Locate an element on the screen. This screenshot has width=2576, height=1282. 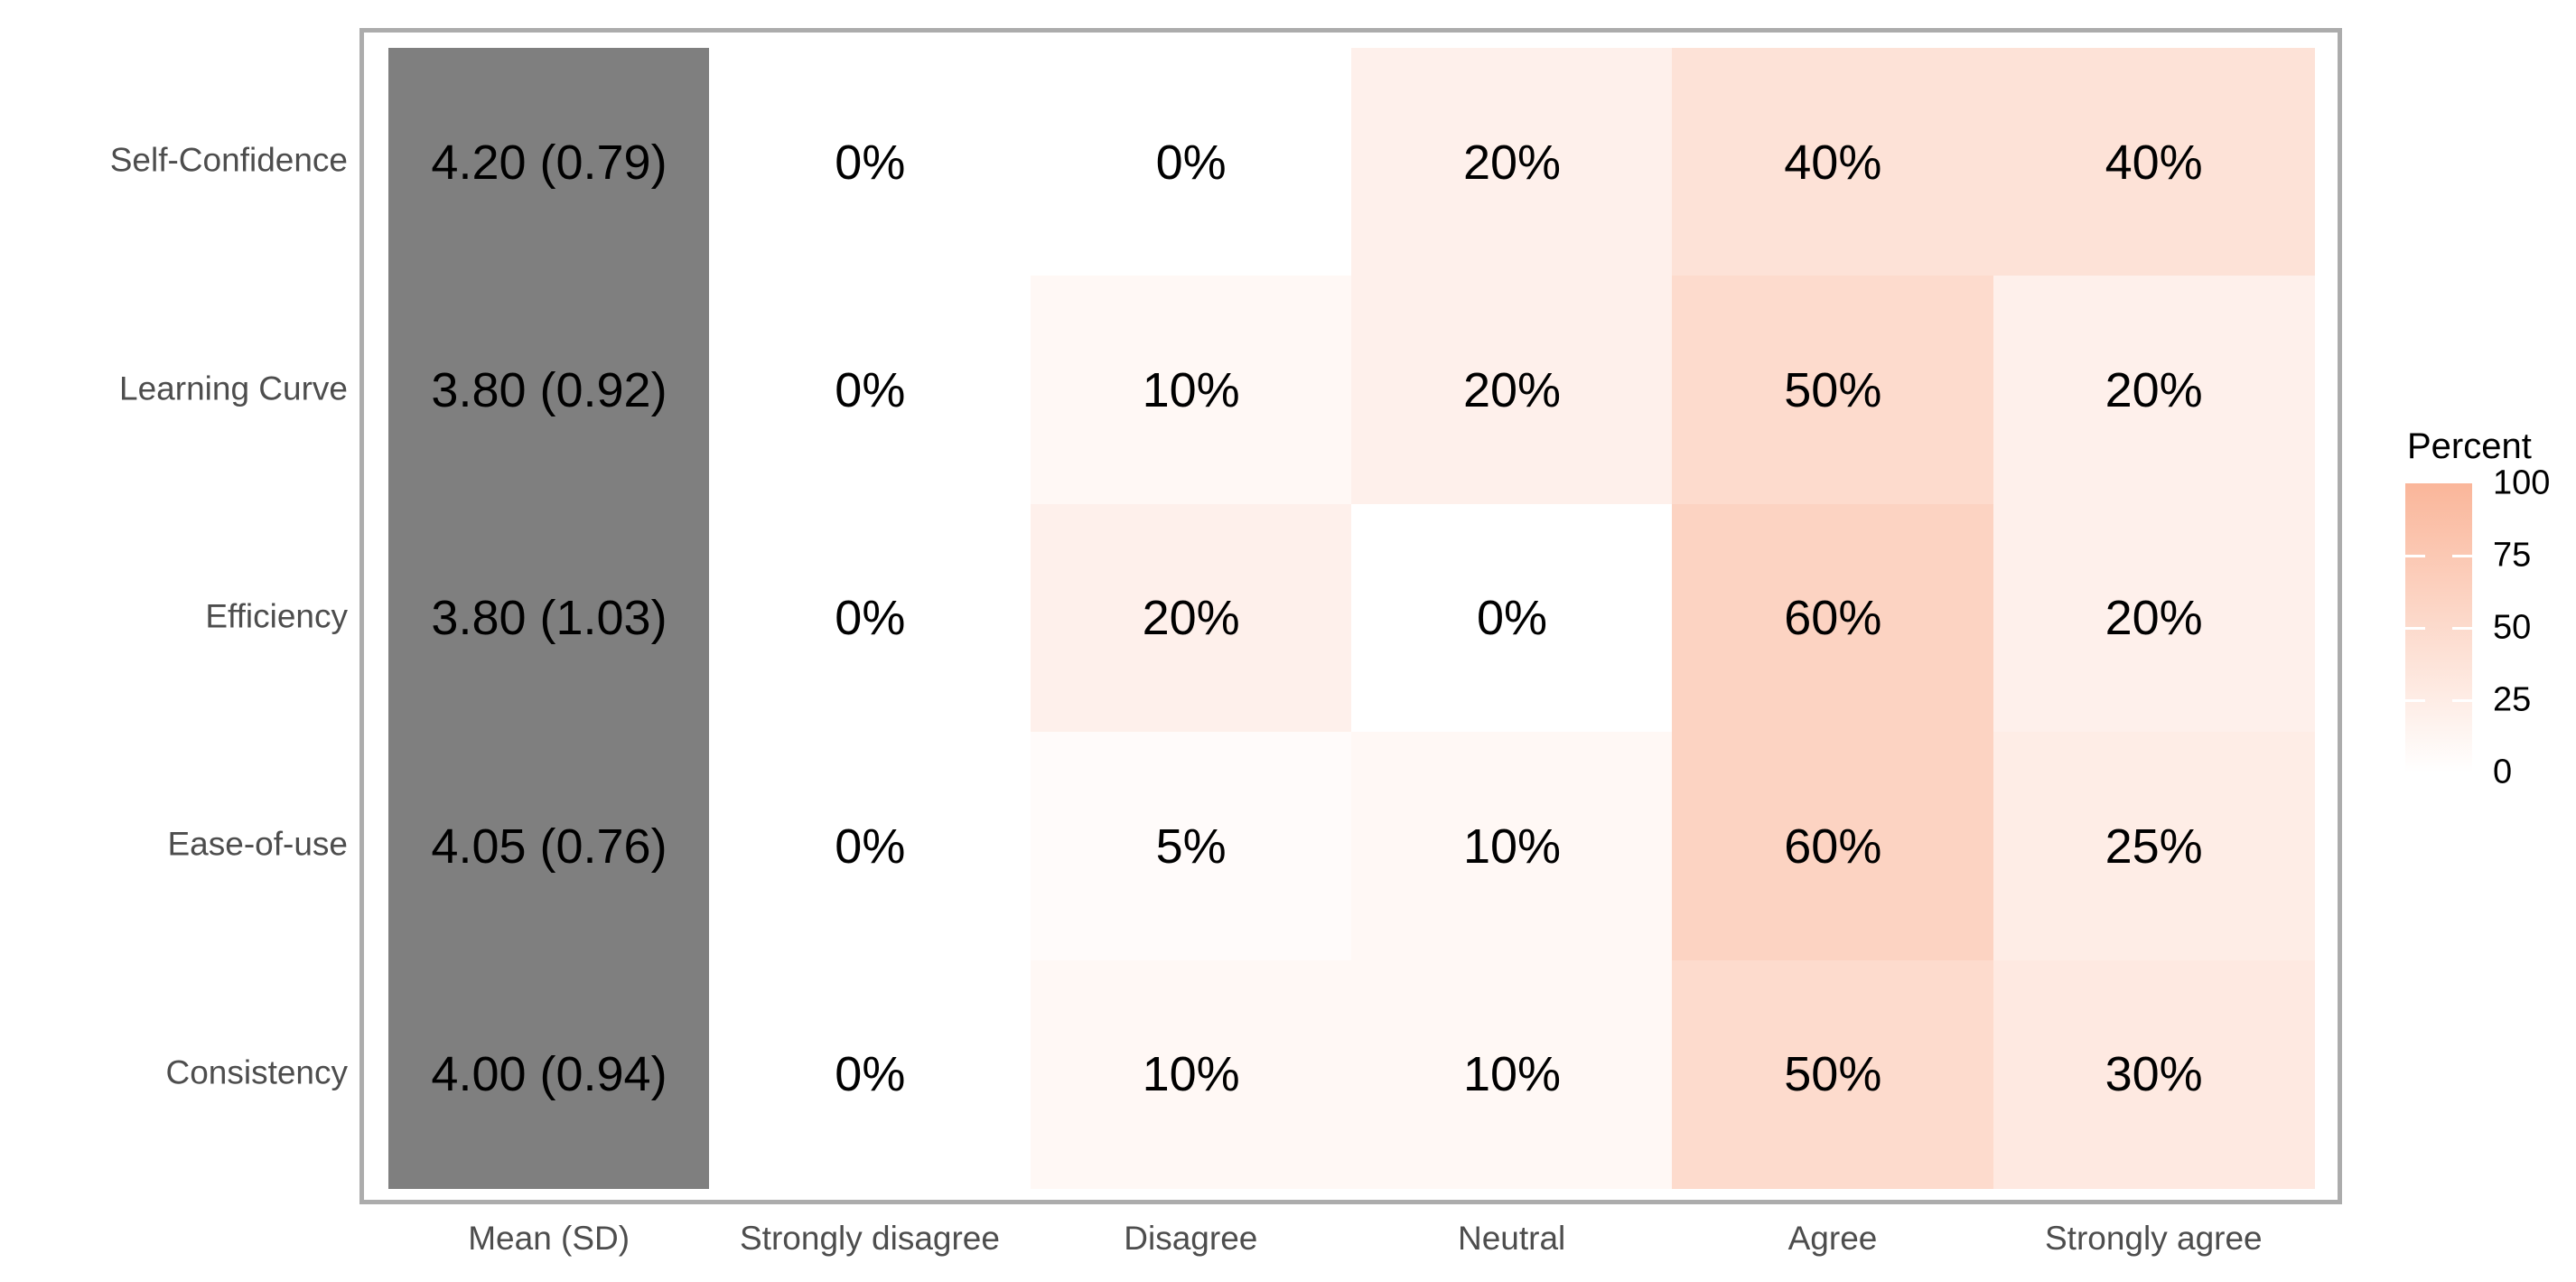
cell-value: 3.80 (1.03) is located at coordinates (549, 619).